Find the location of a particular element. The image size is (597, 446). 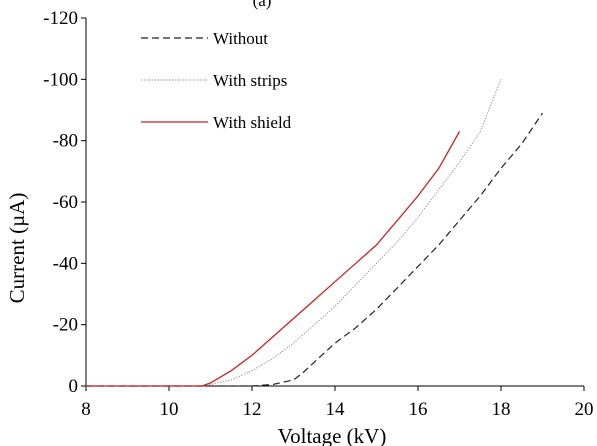

x-tick-label: 18 is located at coordinates (501, 409).